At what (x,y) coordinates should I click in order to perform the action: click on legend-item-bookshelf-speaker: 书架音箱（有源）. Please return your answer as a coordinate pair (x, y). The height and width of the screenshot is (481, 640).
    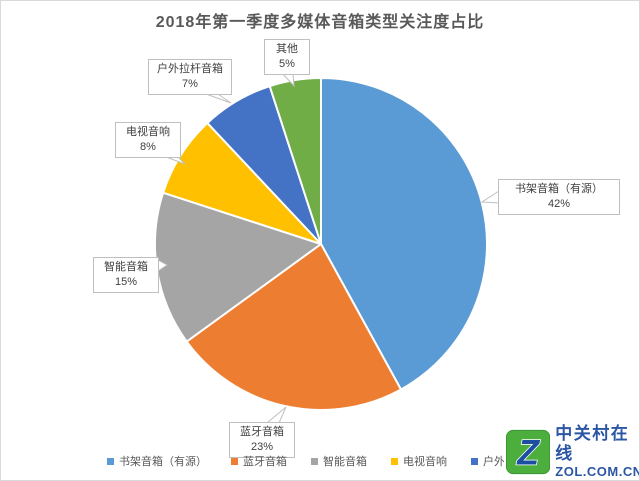
    Looking at the image, I should click on (157, 461).